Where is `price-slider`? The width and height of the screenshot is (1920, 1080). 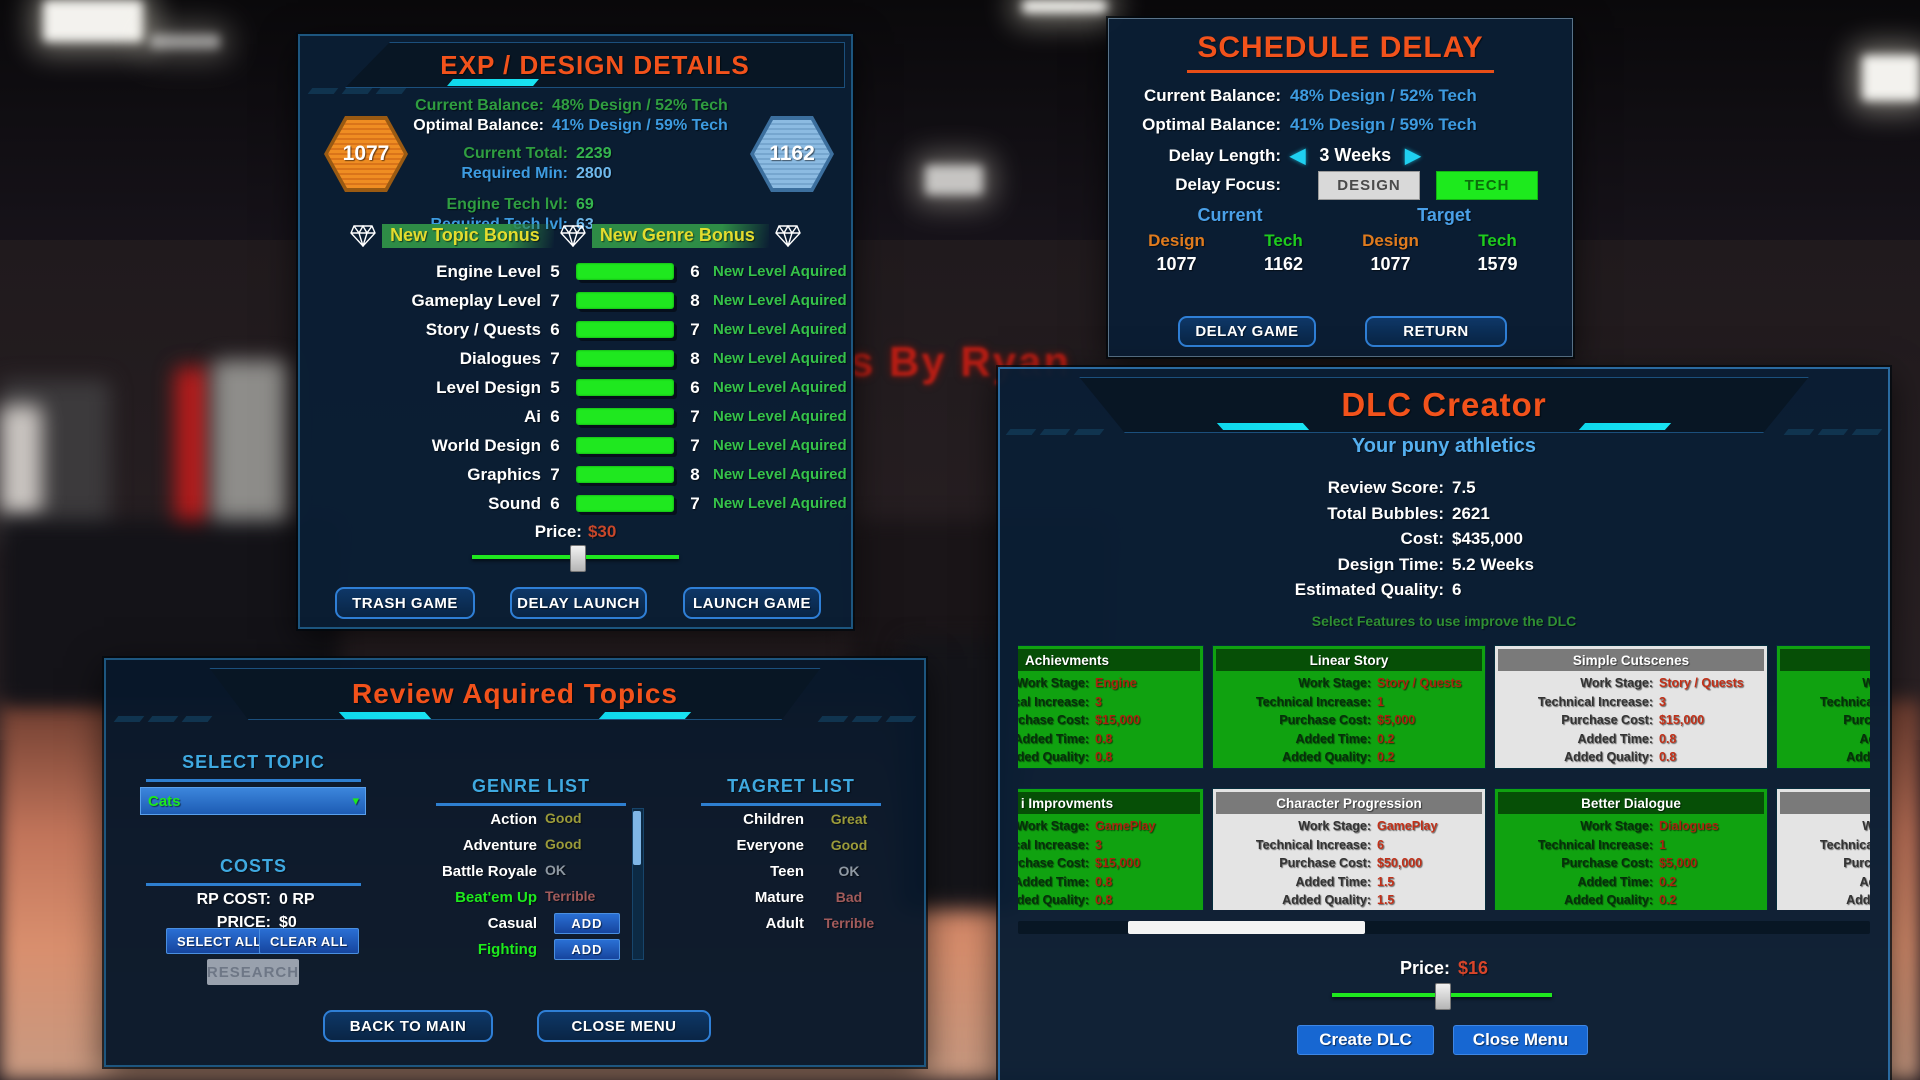 price-slider is located at coordinates (575, 558).